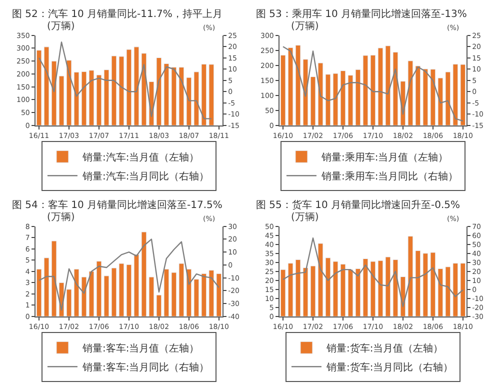  I want to click on legend-label: 销量:乘用车:当月同比（右轴）, so click(389, 176).